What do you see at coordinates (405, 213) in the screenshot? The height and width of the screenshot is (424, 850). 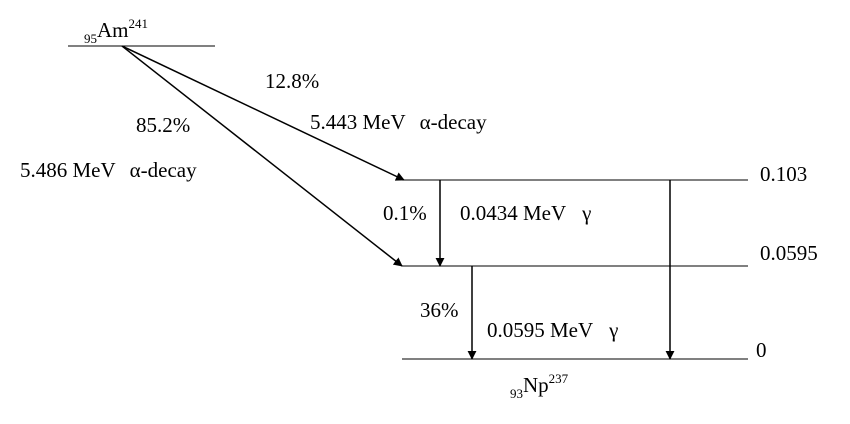 I see `gamma-percent-label: 0.1%` at bounding box center [405, 213].